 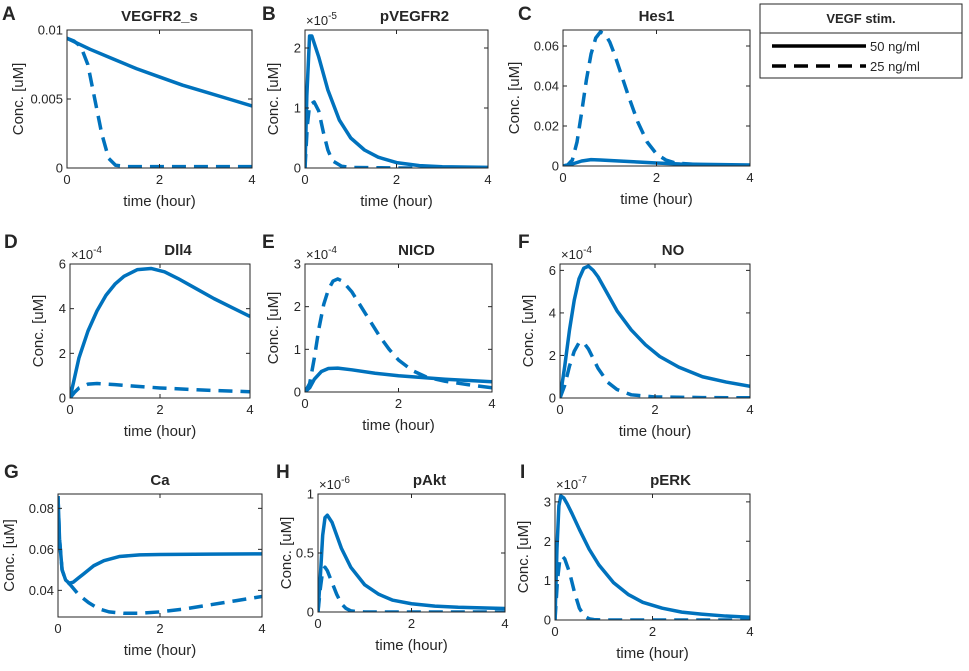 I want to click on panel-letter: F, so click(x=524, y=242).